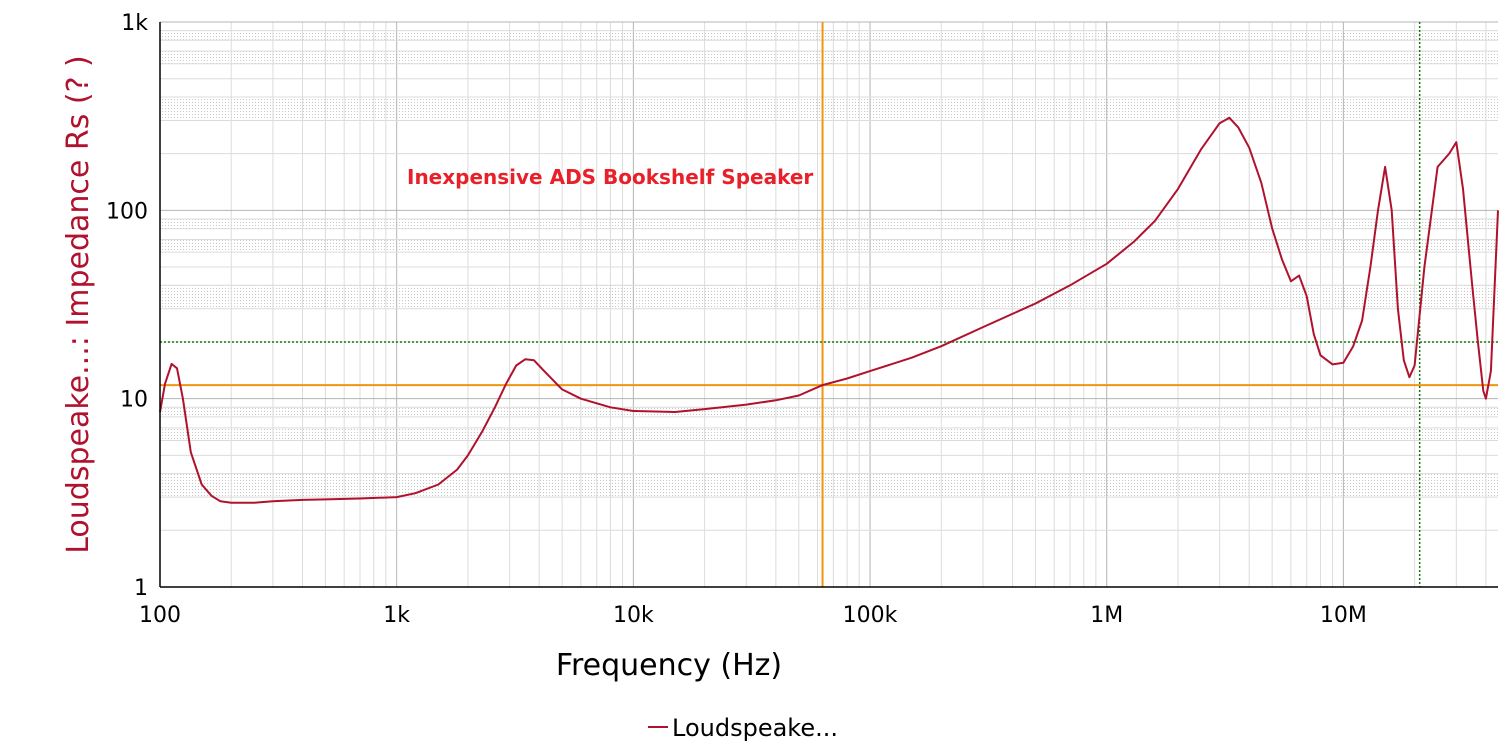 This screenshot has width=1499, height=749. Describe the element at coordinates (633, 615) in the screenshot. I see `x-tick-label: 10k` at that location.